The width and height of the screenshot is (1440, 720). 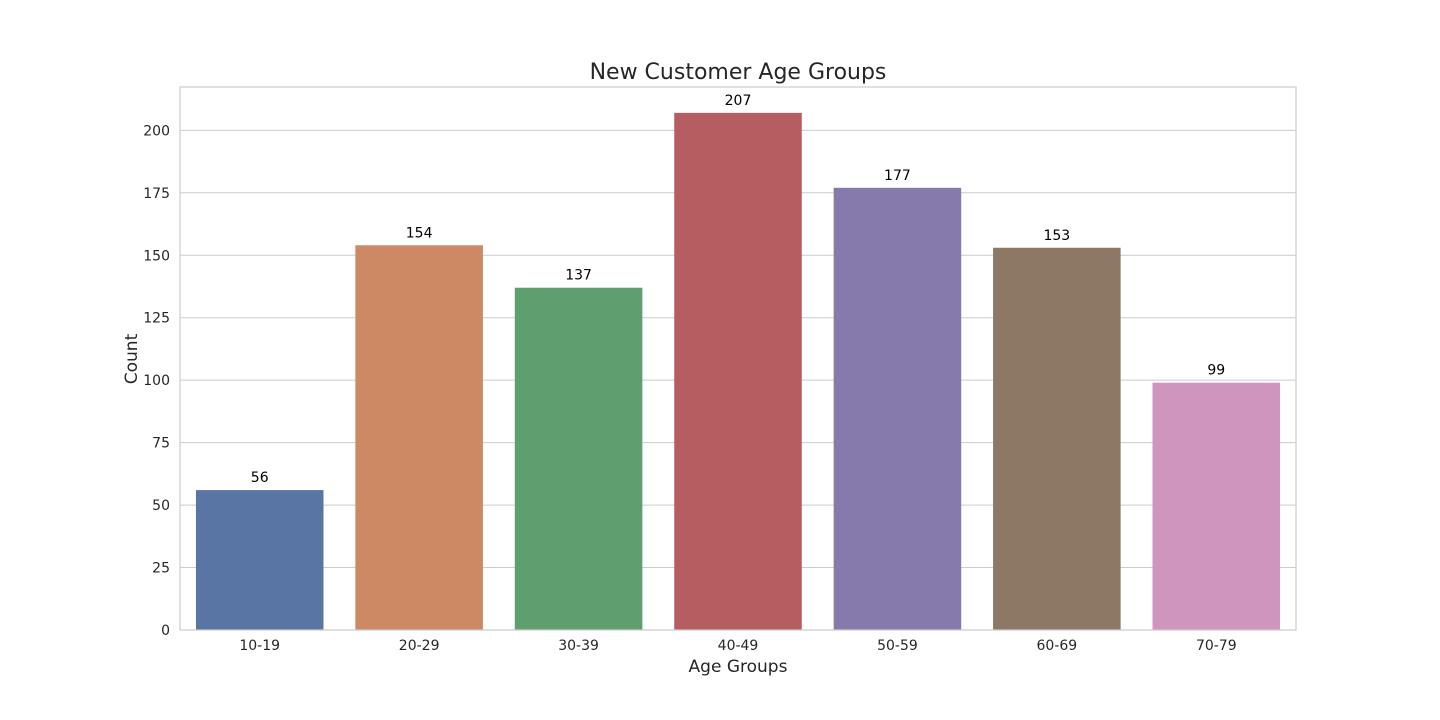 I want to click on x-tick-label: 20-29, so click(x=419, y=646).